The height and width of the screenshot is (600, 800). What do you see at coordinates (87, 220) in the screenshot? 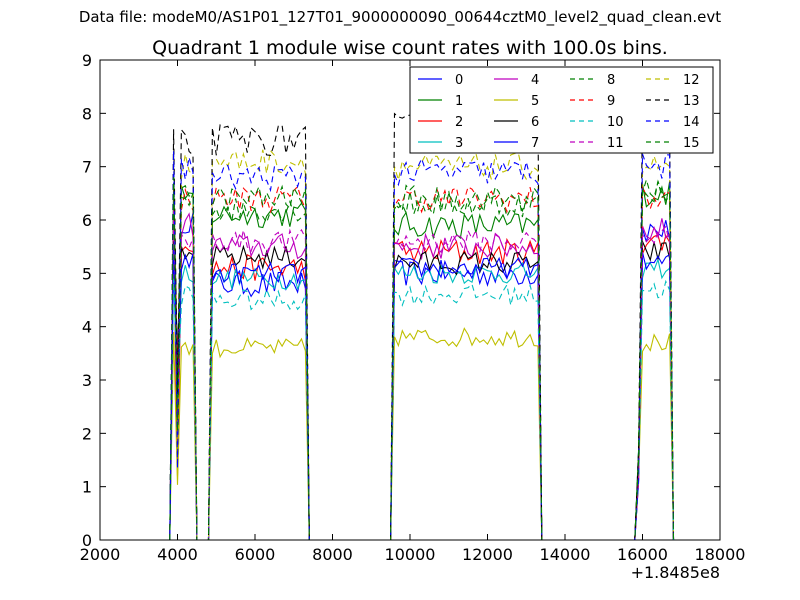
I see `y-tick-label: 6` at bounding box center [87, 220].